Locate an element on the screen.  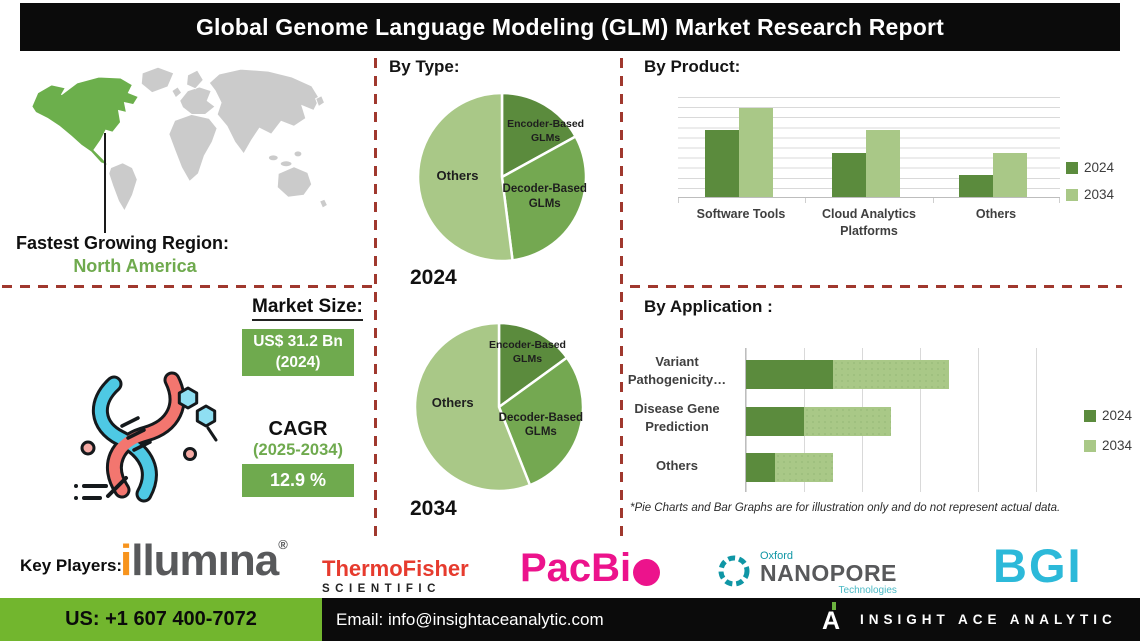
by-application-legend-2034: 2034 is located at coordinates (1108, 445).